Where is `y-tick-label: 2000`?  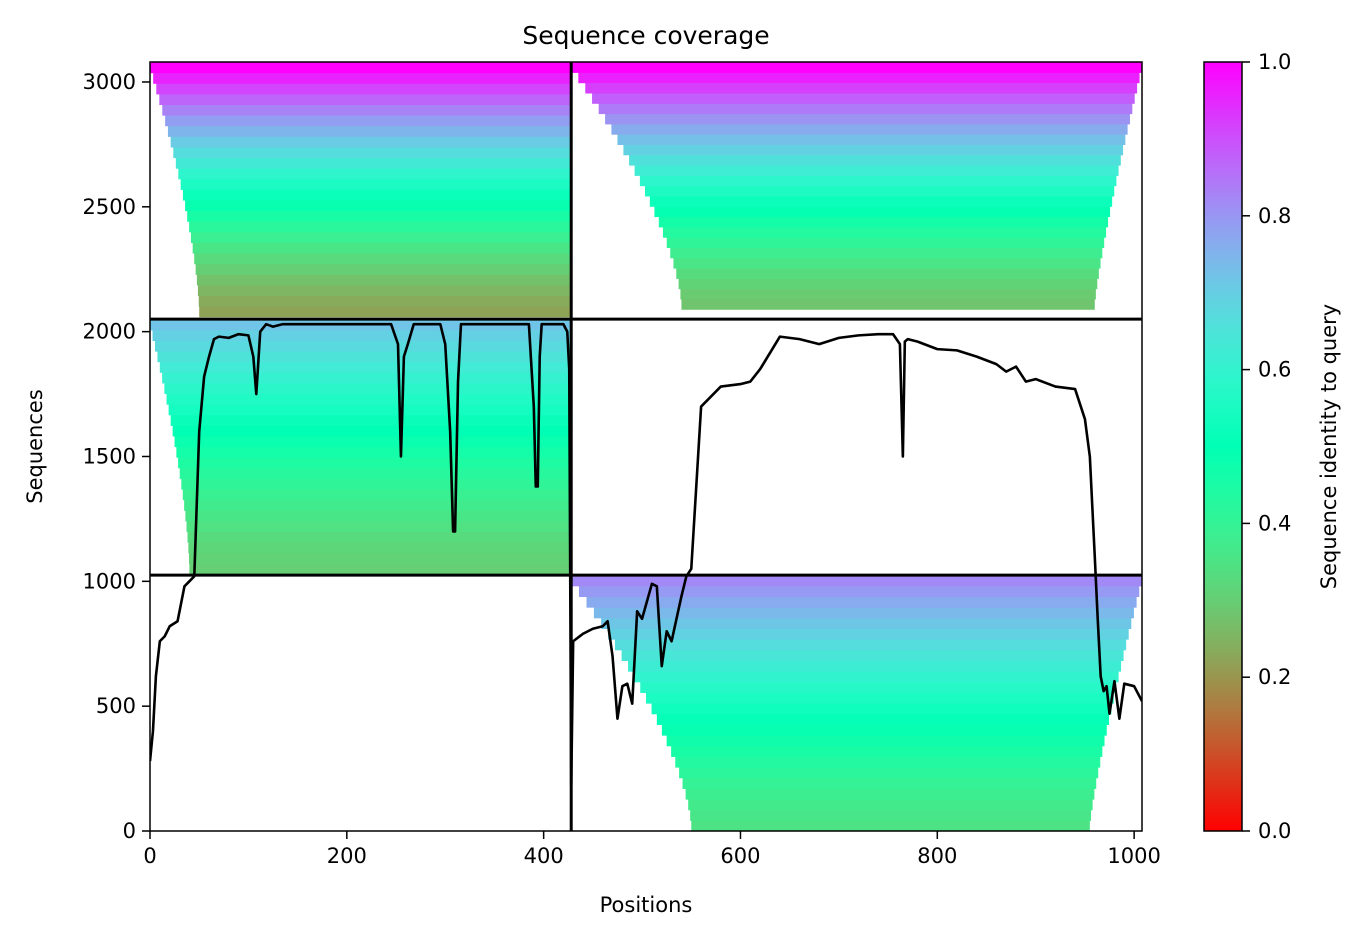
y-tick-label: 2000 is located at coordinates (109, 332).